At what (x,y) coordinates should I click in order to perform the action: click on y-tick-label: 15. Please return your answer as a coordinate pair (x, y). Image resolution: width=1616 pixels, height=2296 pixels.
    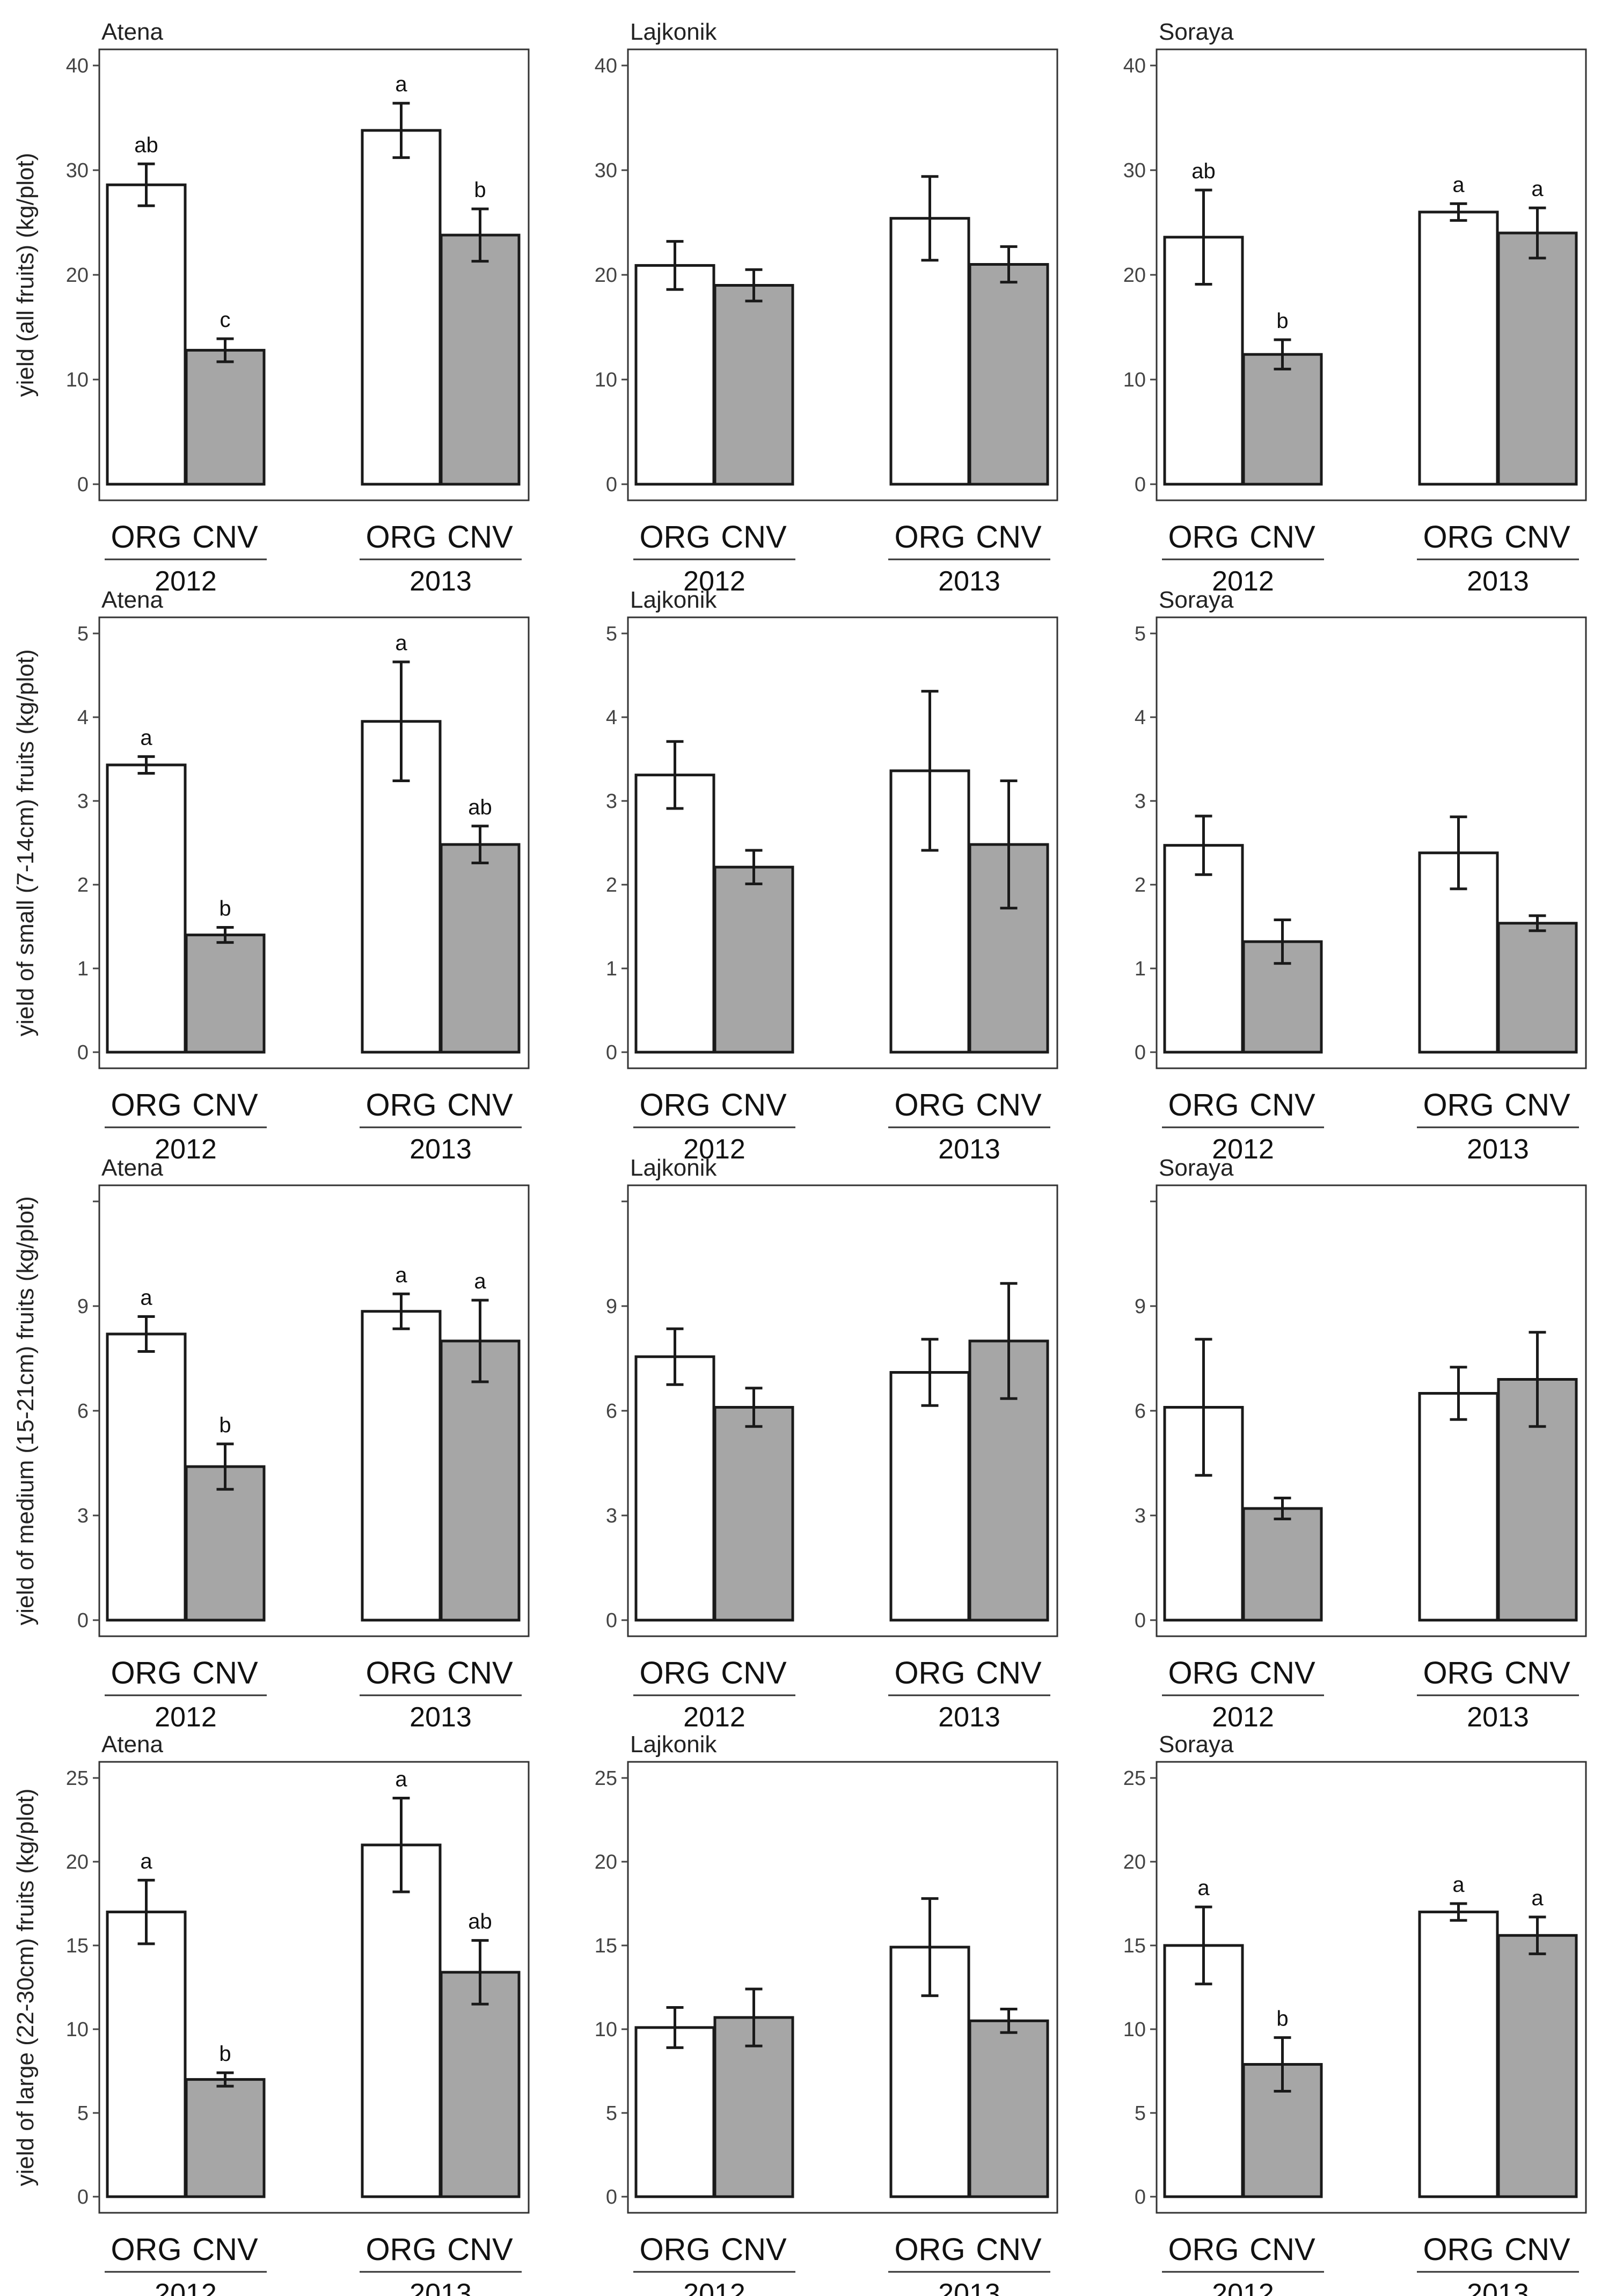
    Looking at the image, I should click on (1134, 1946).